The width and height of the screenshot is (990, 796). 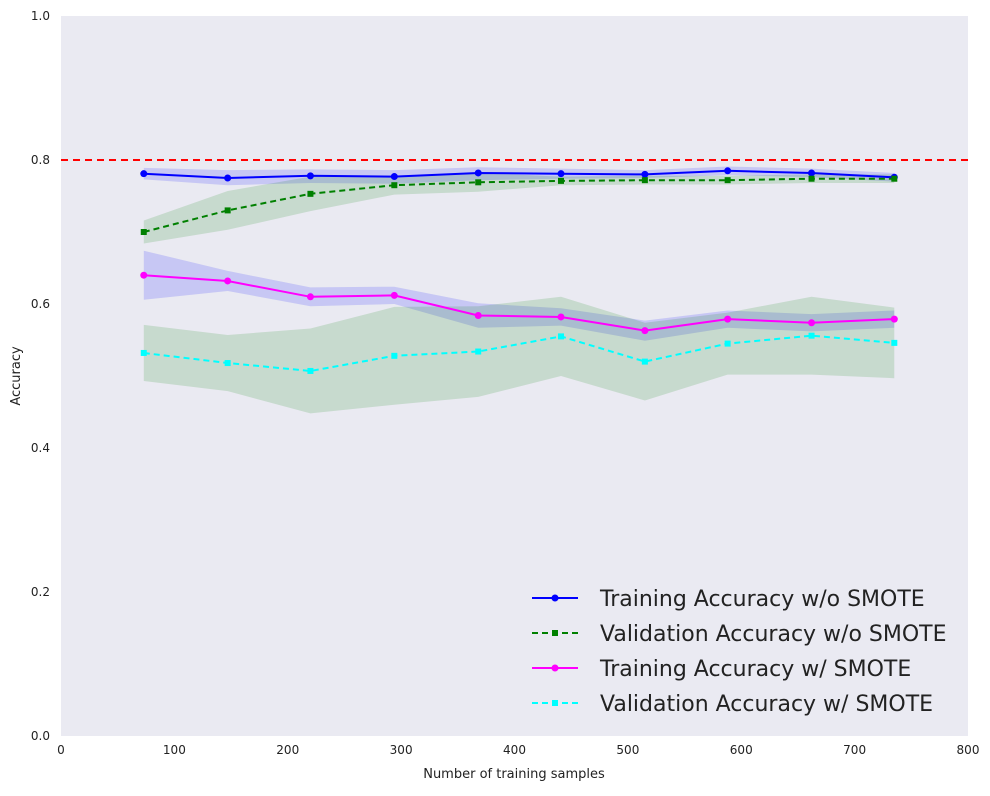 What do you see at coordinates (40, 376) in the screenshot?
I see `y-axis-ticks: 0.0 0.2 0.4 0.6 0.8 1.0` at bounding box center [40, 376].